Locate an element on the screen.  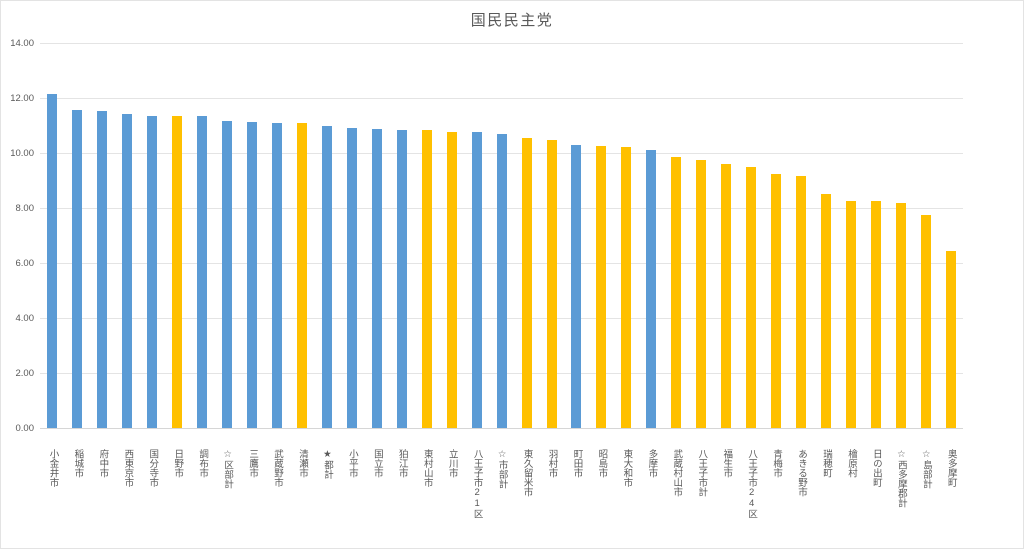
y-axis-tick-label: 12.00 is located at coordinates (22, 98).